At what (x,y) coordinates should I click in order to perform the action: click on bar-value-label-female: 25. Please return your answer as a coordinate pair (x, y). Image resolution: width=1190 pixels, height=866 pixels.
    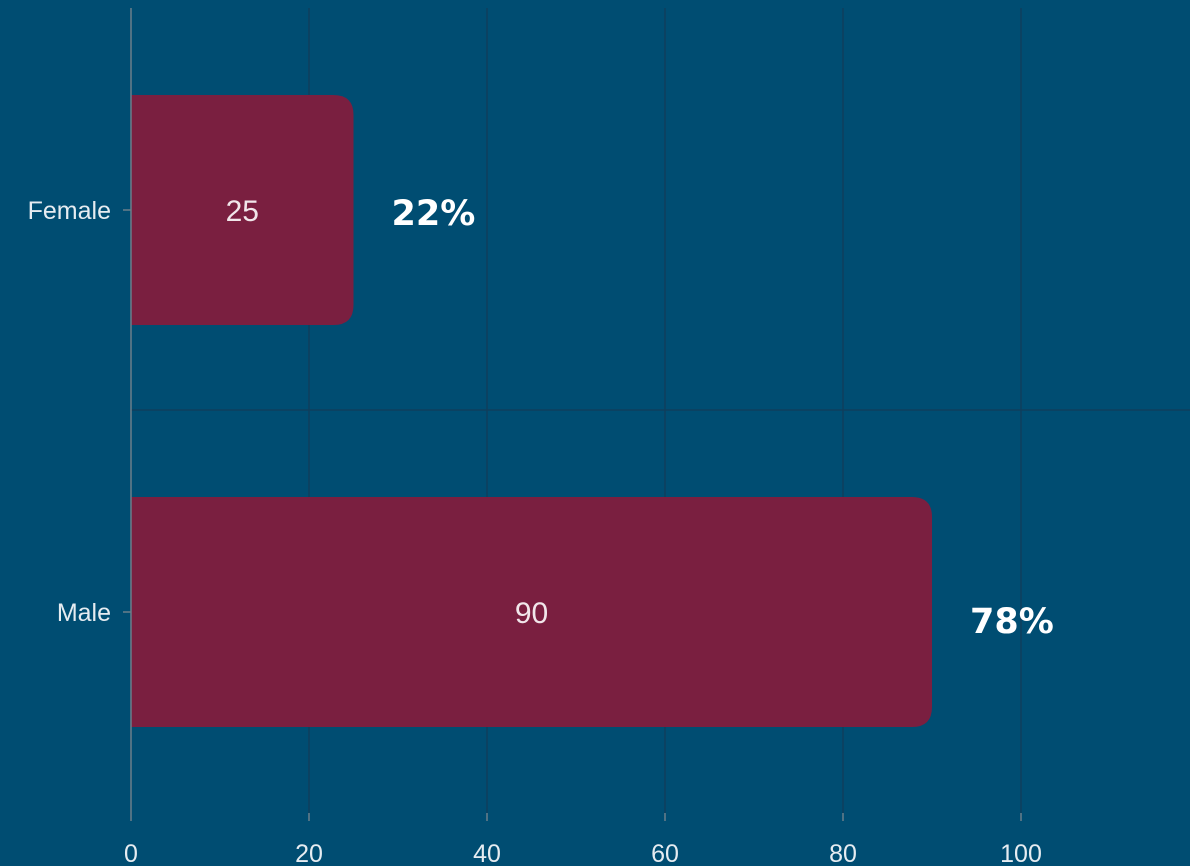
    Looking at the image, I should click on (242, 211).